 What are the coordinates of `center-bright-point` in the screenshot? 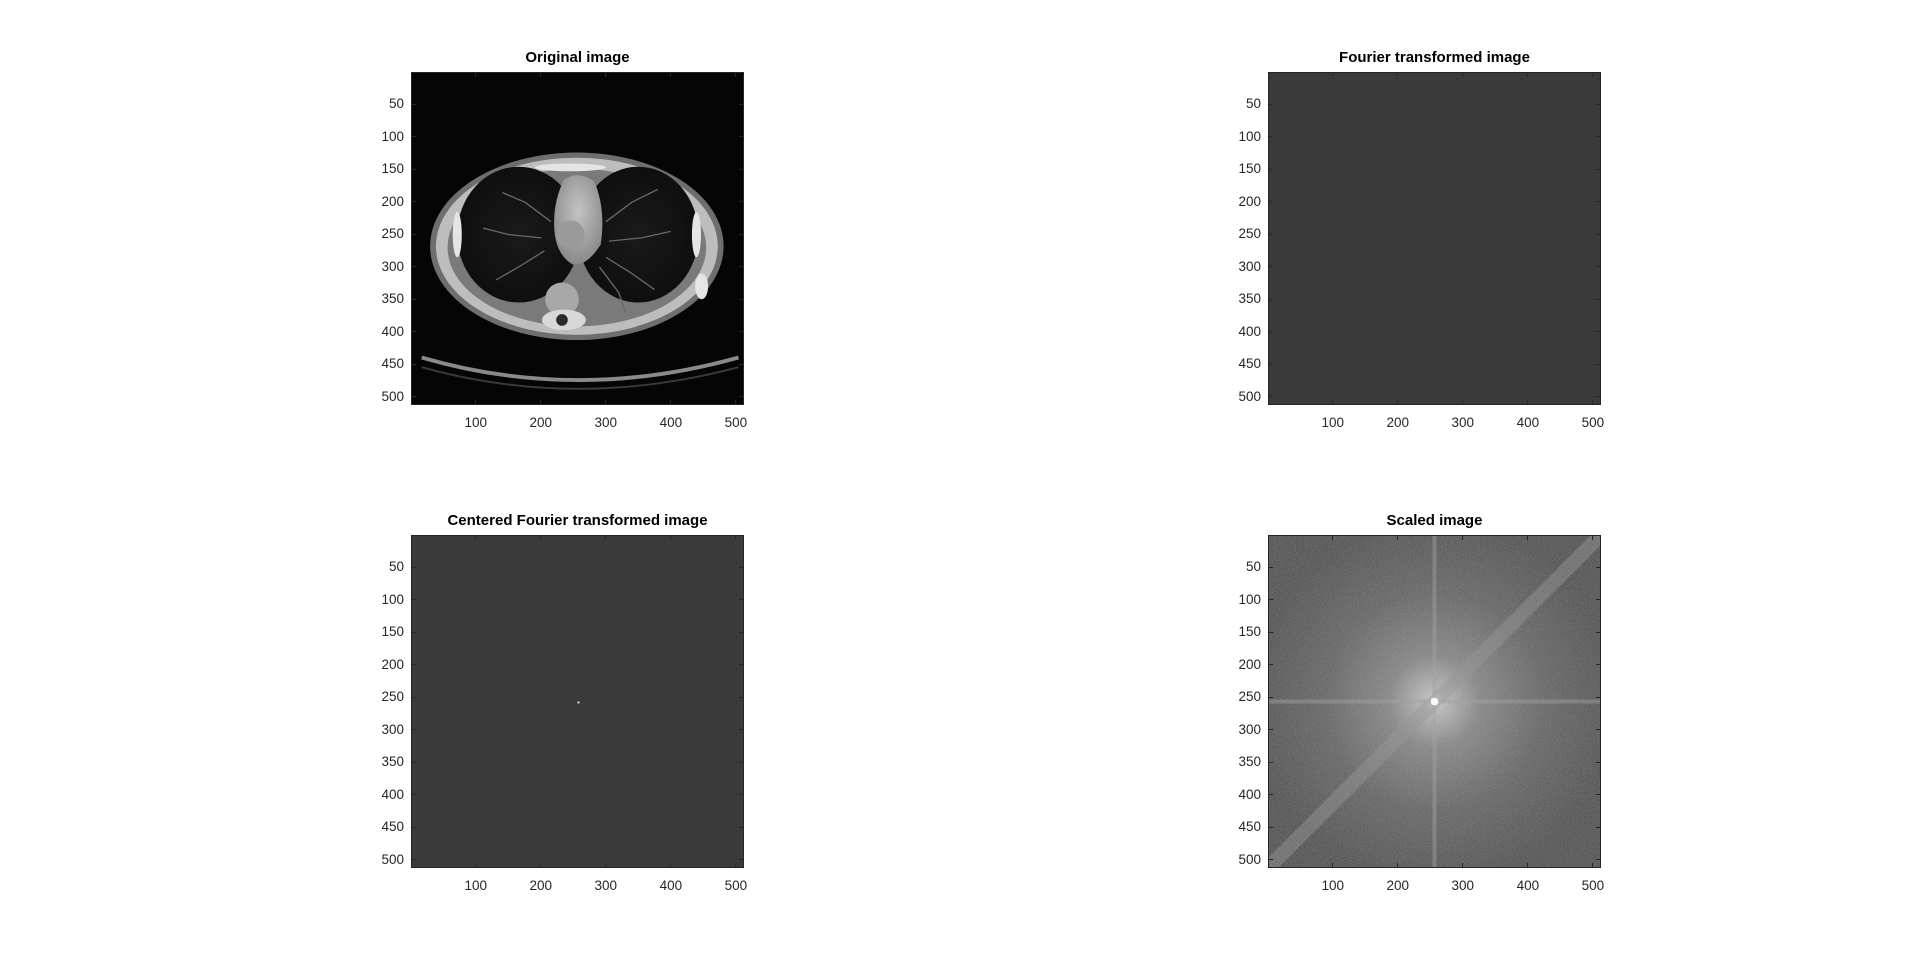 It's located at (578, 702).